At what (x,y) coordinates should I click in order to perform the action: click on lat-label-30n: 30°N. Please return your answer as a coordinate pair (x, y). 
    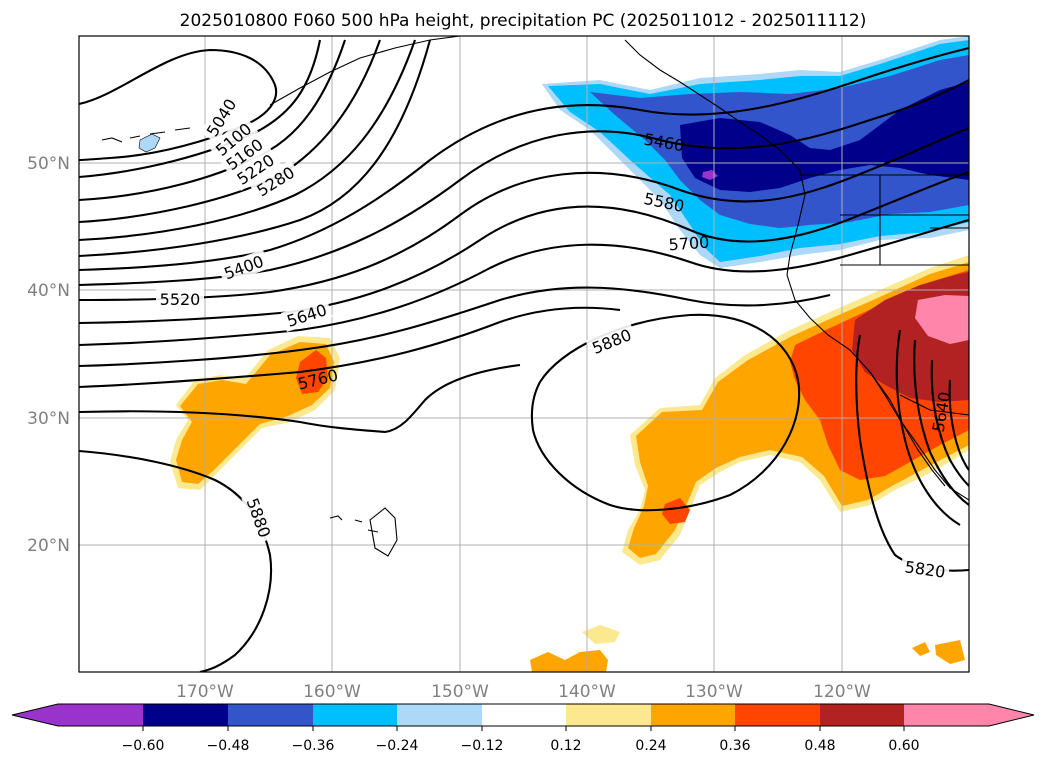
    Looking at the image, I should click on (48, 419).